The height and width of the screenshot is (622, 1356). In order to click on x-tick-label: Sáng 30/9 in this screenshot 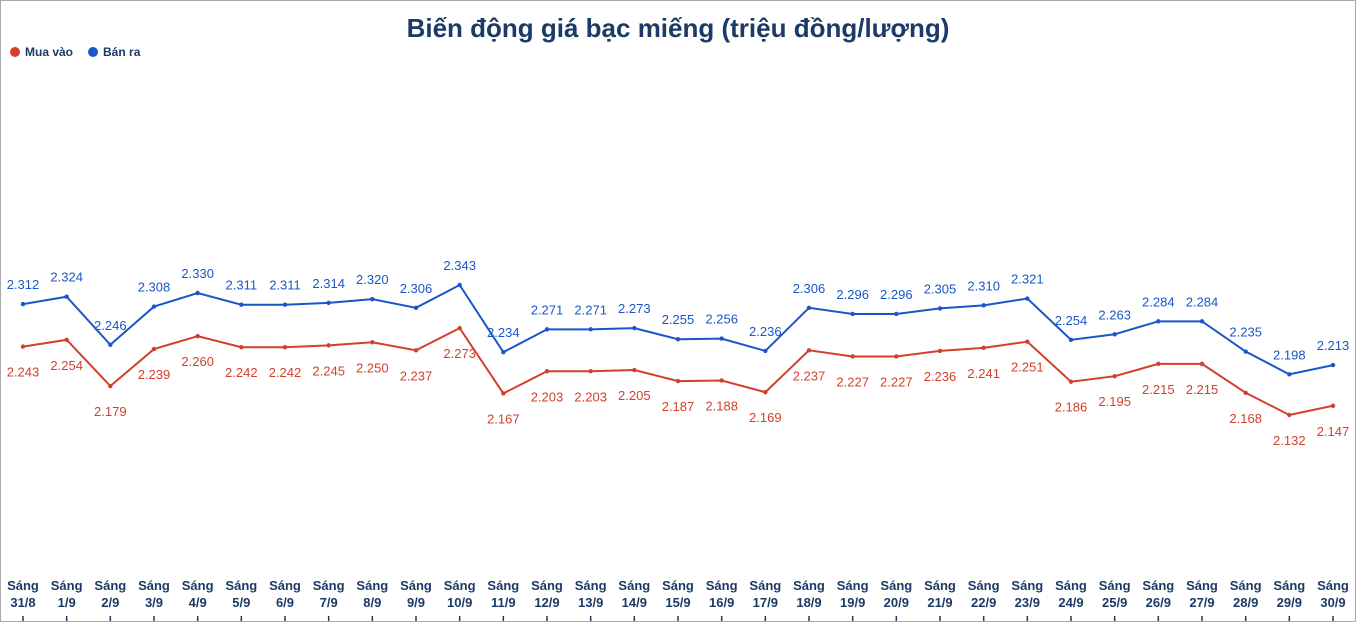, I will do `click(1333, 594)`.